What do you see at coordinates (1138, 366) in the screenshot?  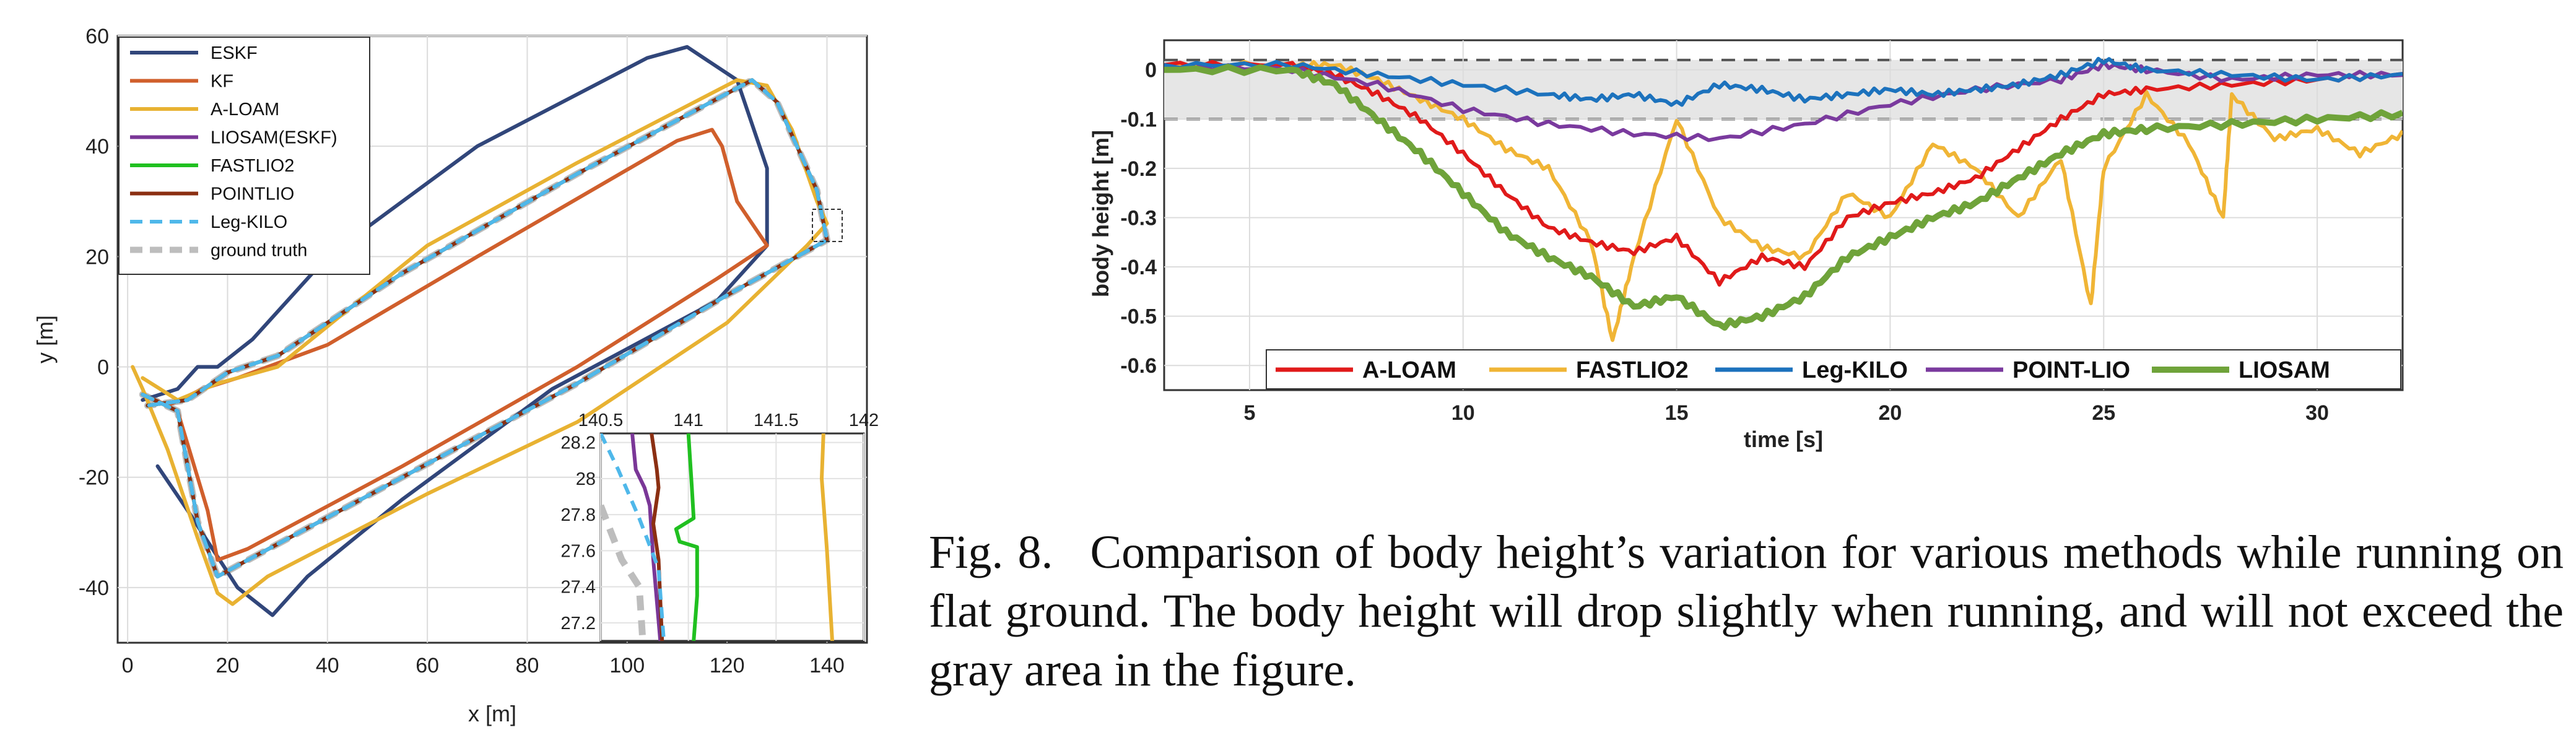 I see `y-tick-label: -0.6` at bounding box center [1138, 366].